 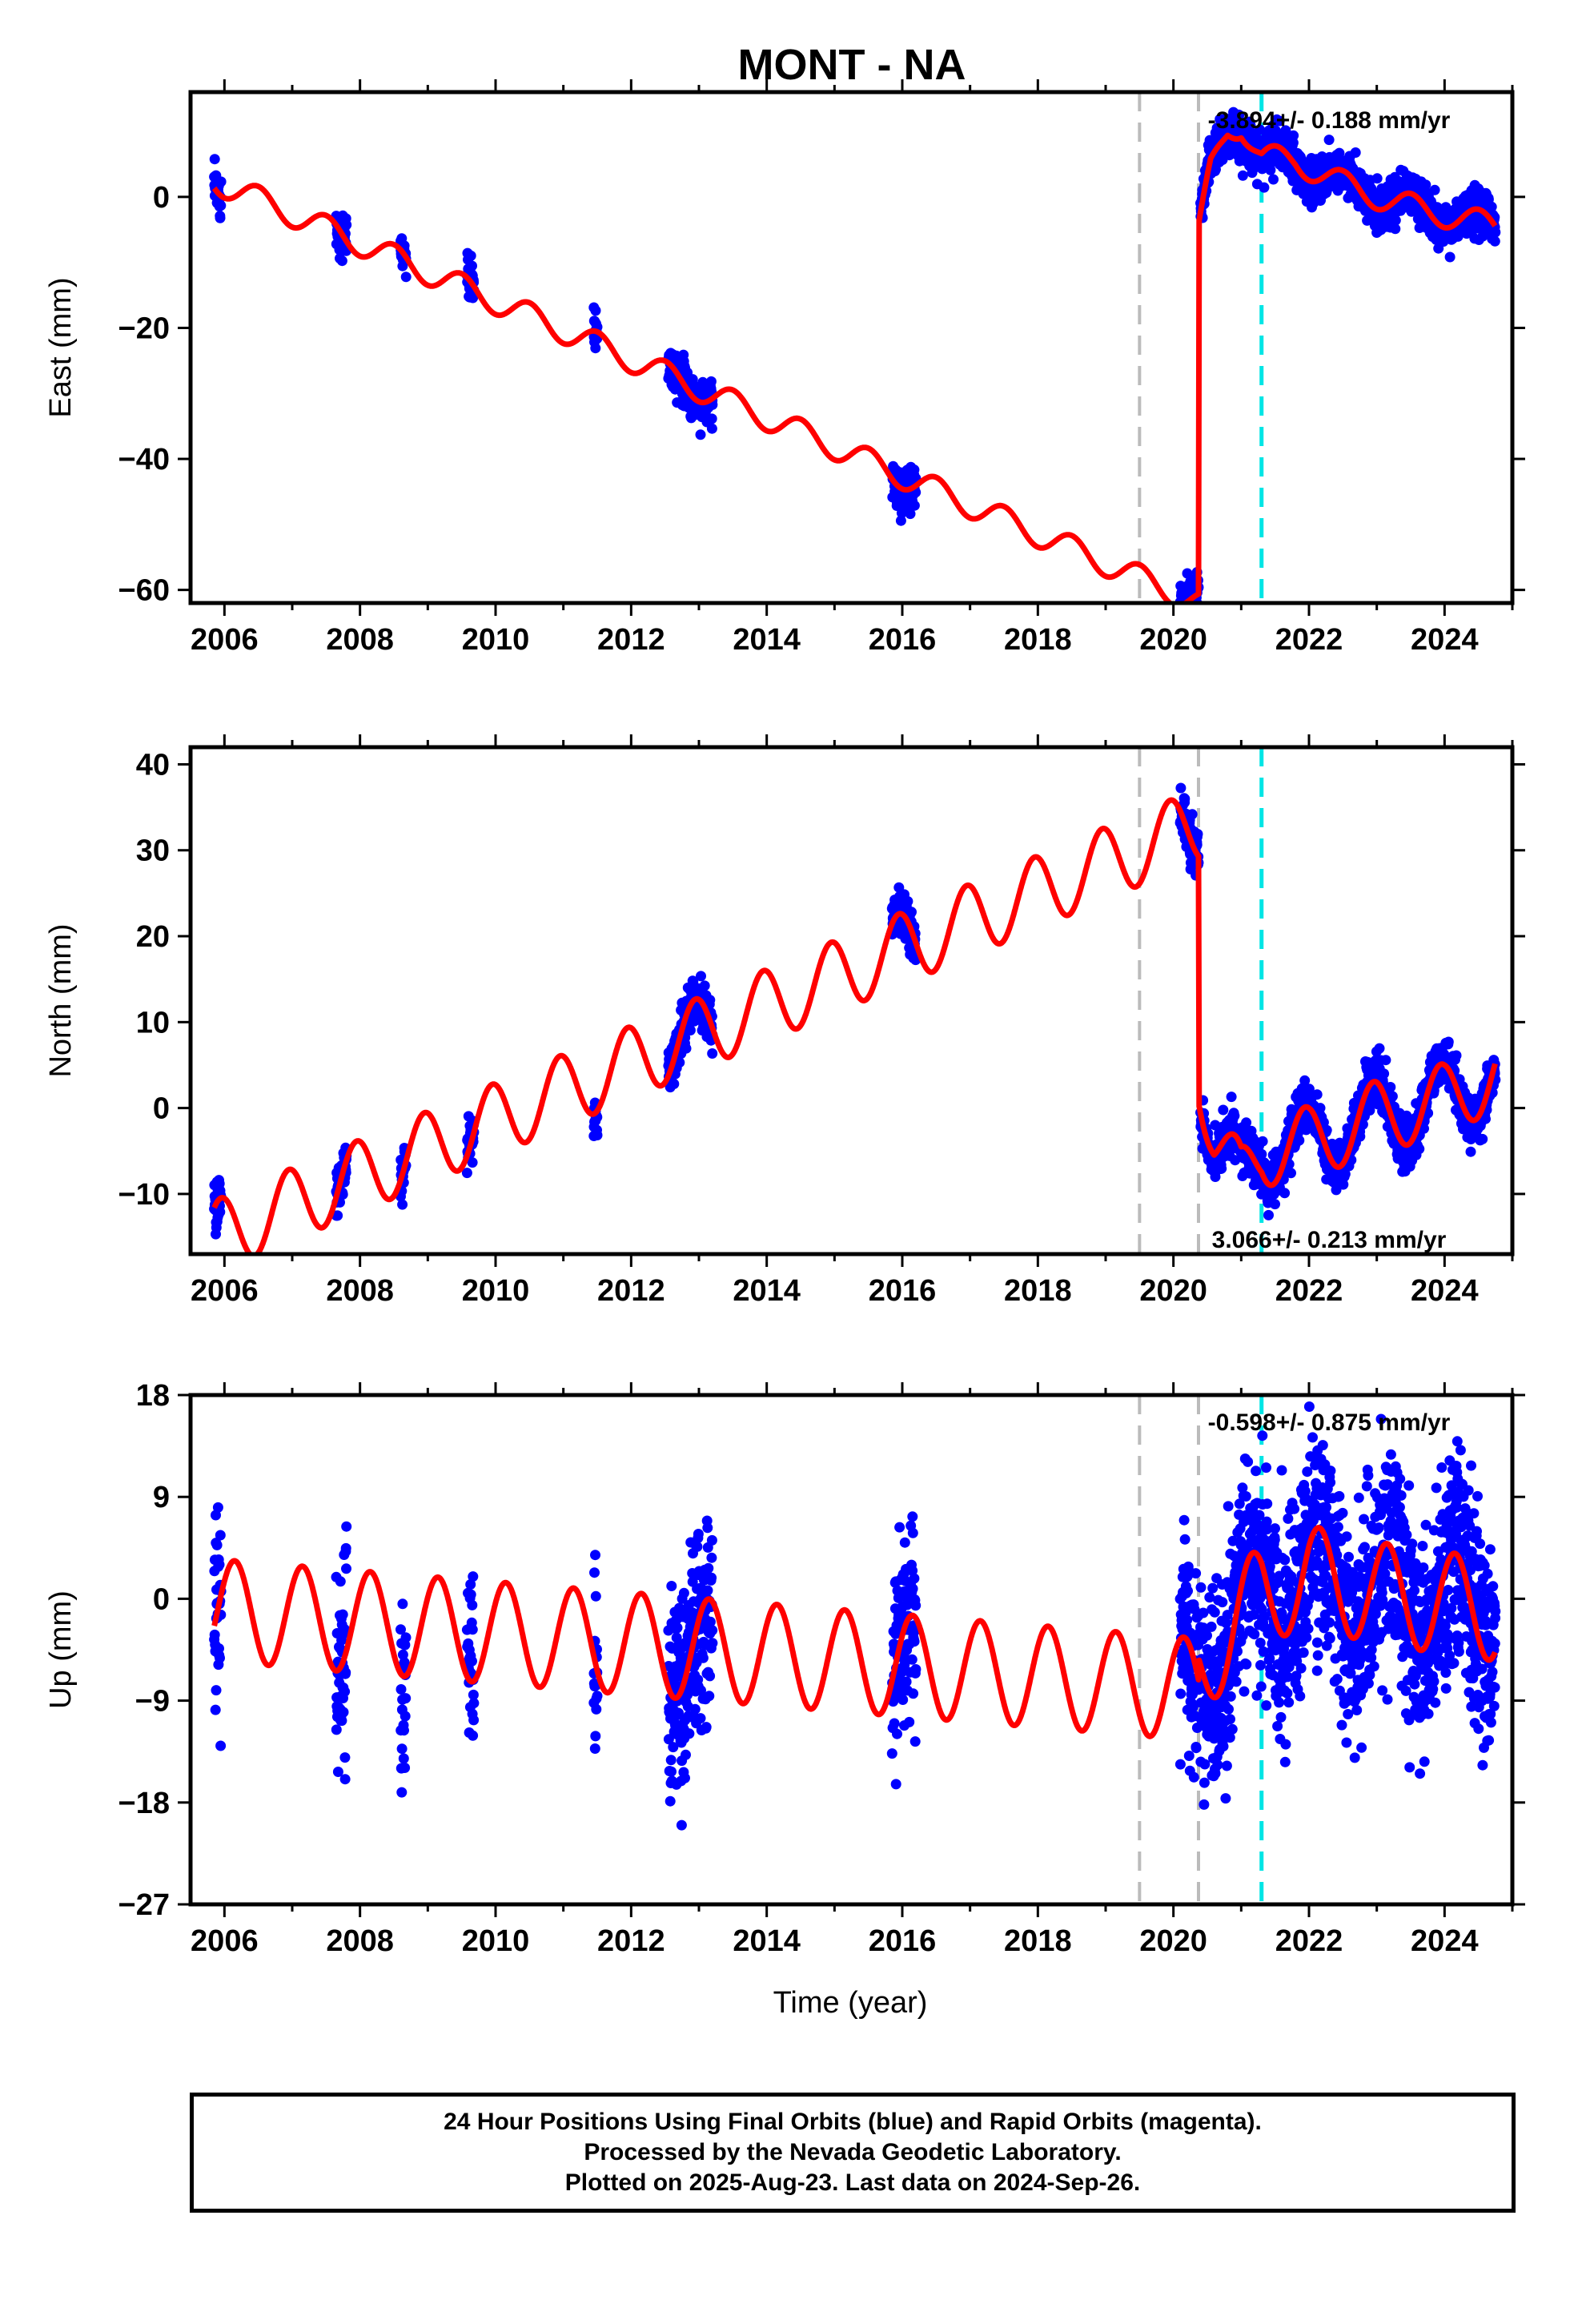 What do you see at coordinates (225, 1291) in the screenshot?
I see `x-tick-label: 2006` at bounding box center [225, 1291].